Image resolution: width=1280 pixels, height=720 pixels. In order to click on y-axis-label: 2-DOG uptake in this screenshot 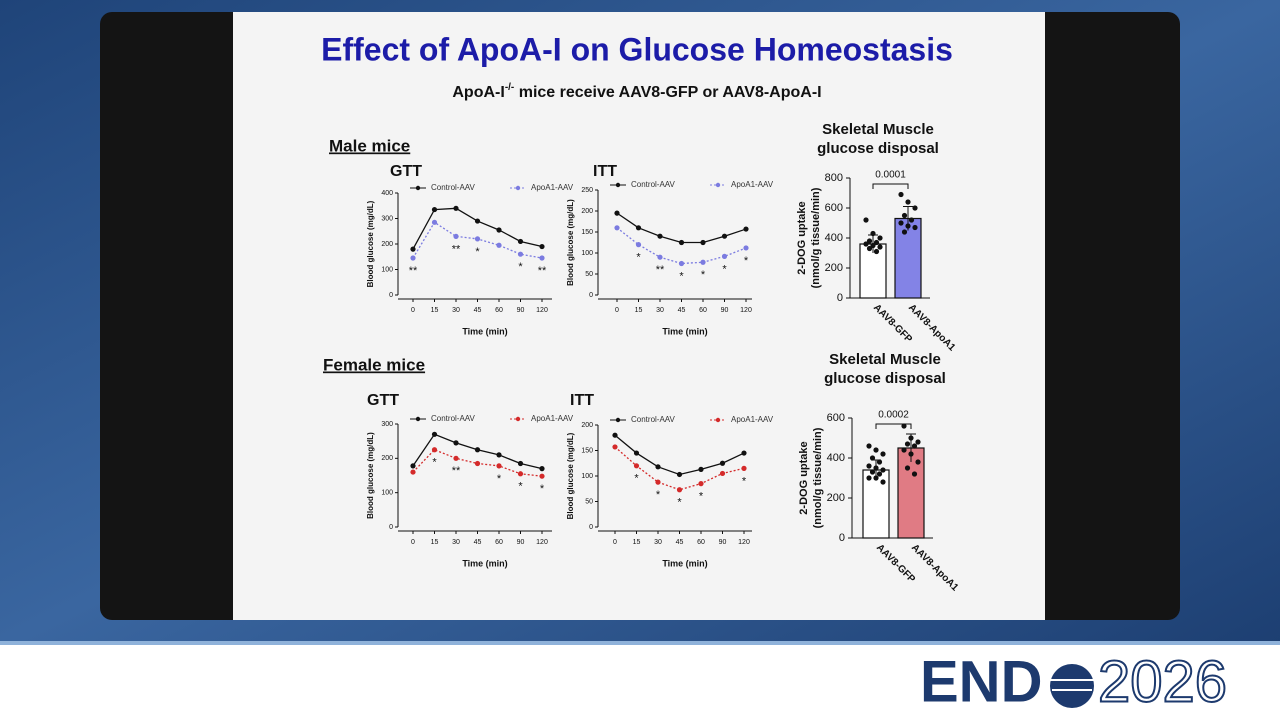, I will do `click(802, 237)`.